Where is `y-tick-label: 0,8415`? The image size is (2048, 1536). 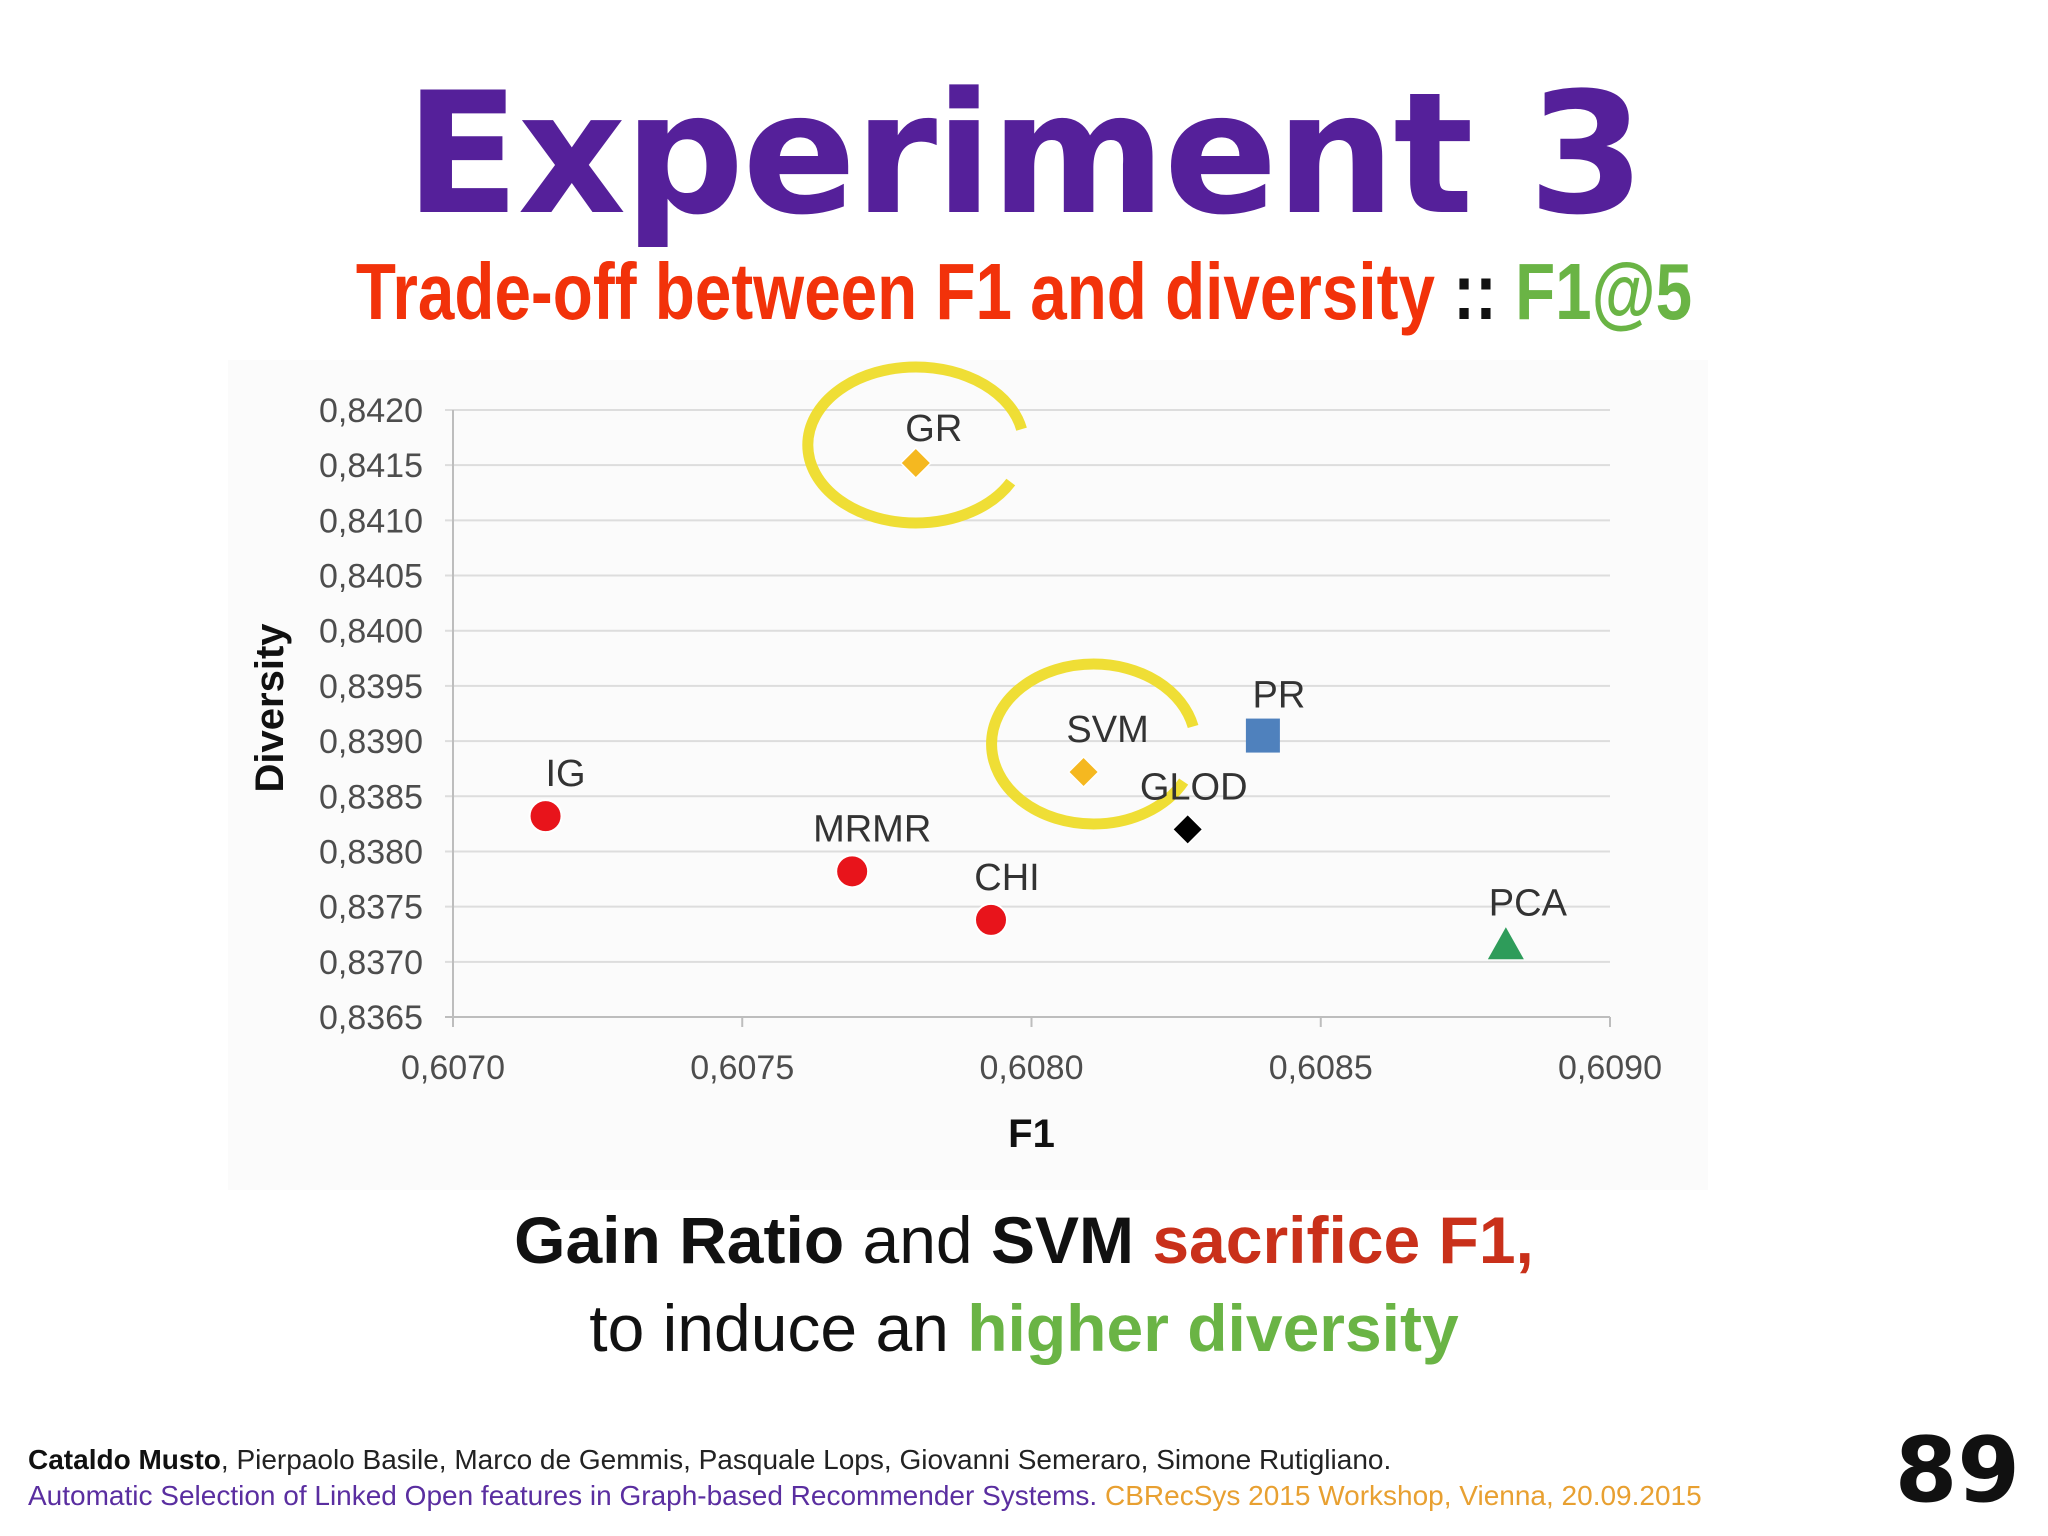 y-tick-label: 0,8415 is located at coordinates (371, 466).